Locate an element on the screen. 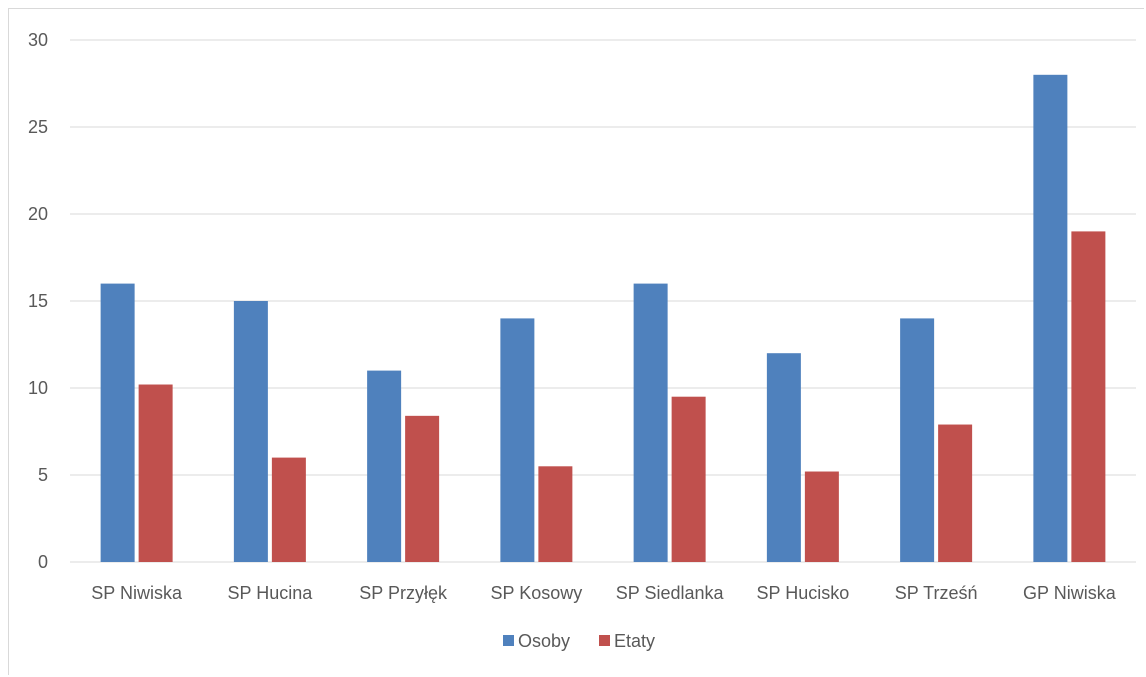 This screenshot has width=1146, height=677. legend-label-osoby: Osoby is located at coordinates (544, 641).